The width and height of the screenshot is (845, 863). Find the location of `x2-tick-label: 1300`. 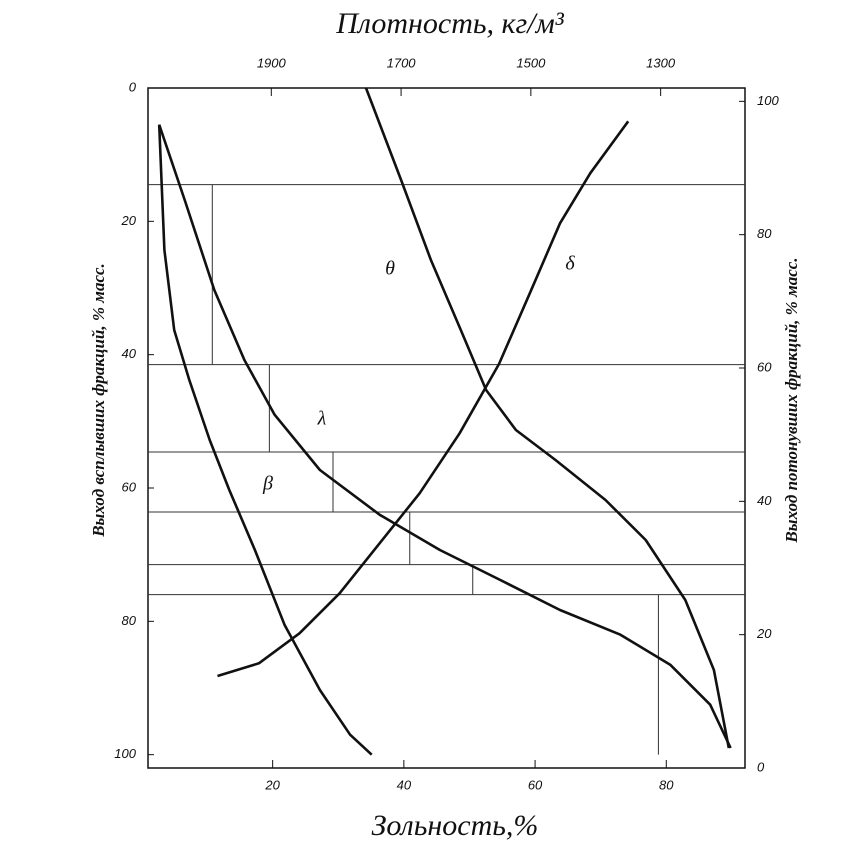

x2-tick-label: 1300 is located at coordinates (661, 62).